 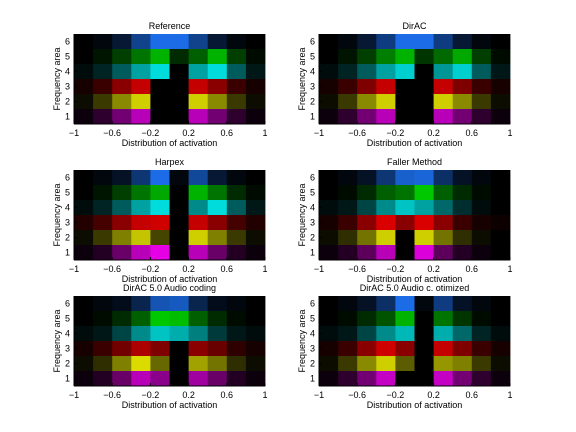 What do you see at coordinates (57, 340) in the screenshot?
I see `y-axis-label: Frequency area` at bounding box center [57, 340].